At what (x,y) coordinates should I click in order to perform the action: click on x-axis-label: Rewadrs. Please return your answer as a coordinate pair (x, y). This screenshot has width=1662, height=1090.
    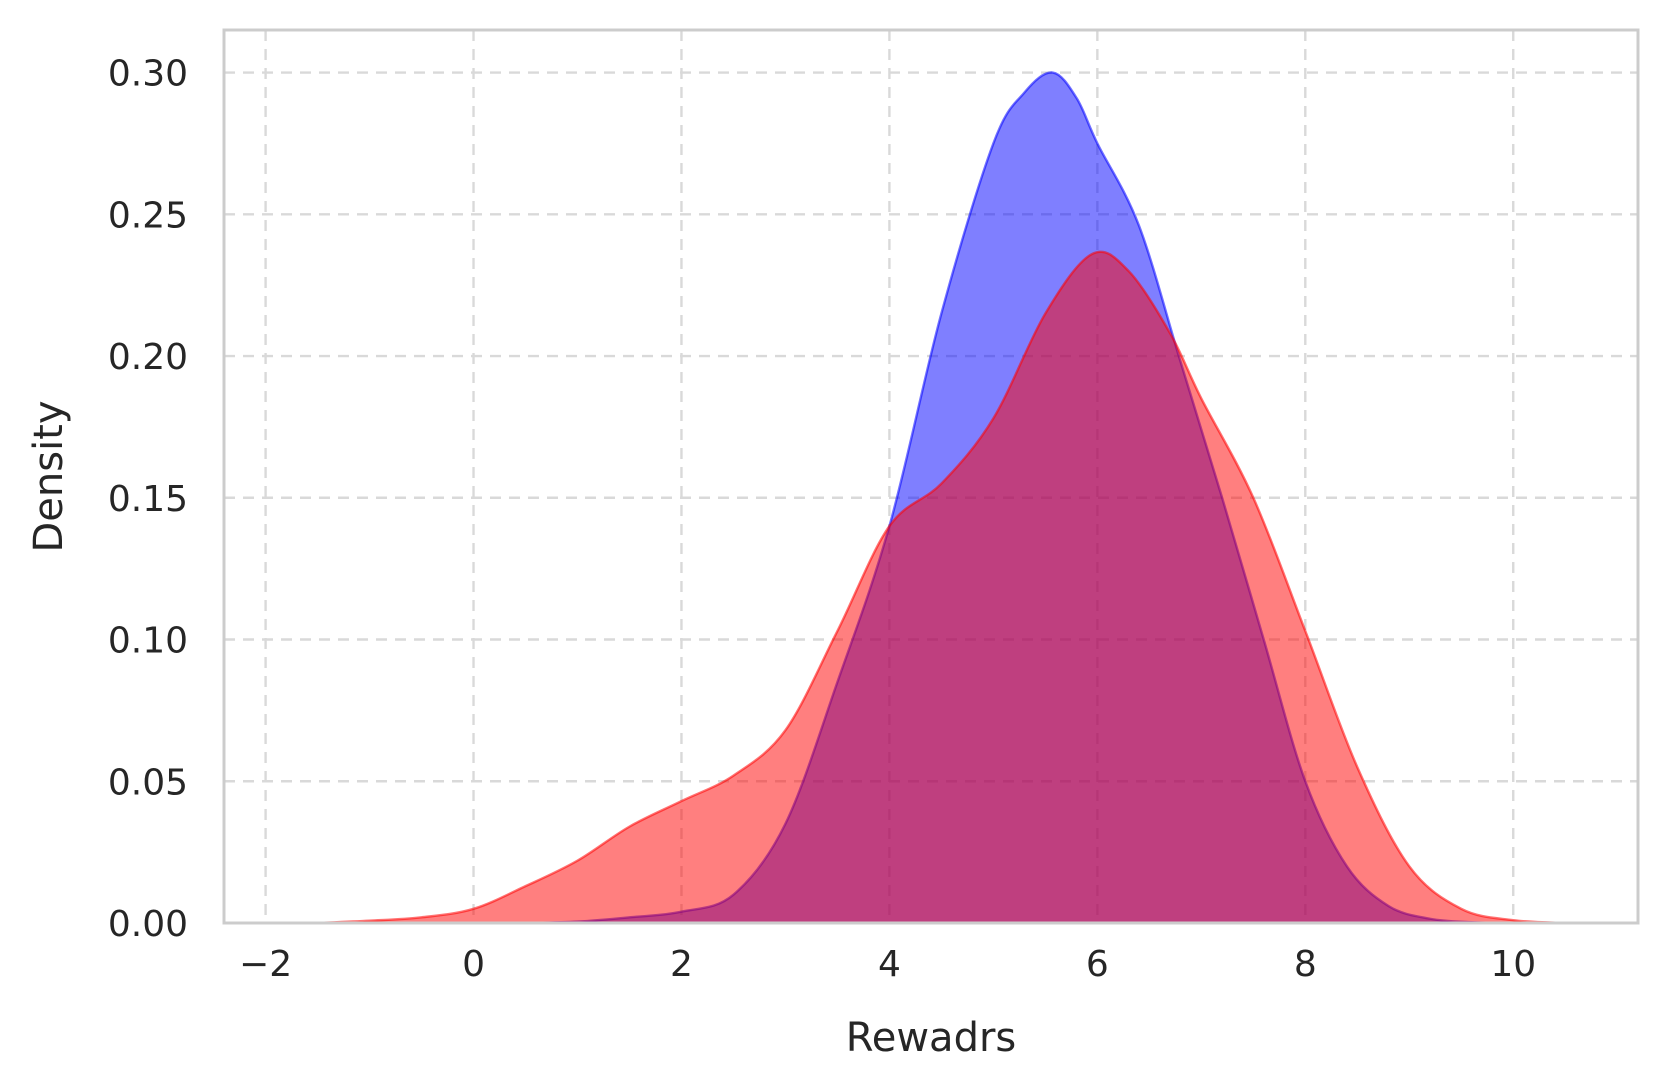
    Looking at the image, I should click on (931, 1038).